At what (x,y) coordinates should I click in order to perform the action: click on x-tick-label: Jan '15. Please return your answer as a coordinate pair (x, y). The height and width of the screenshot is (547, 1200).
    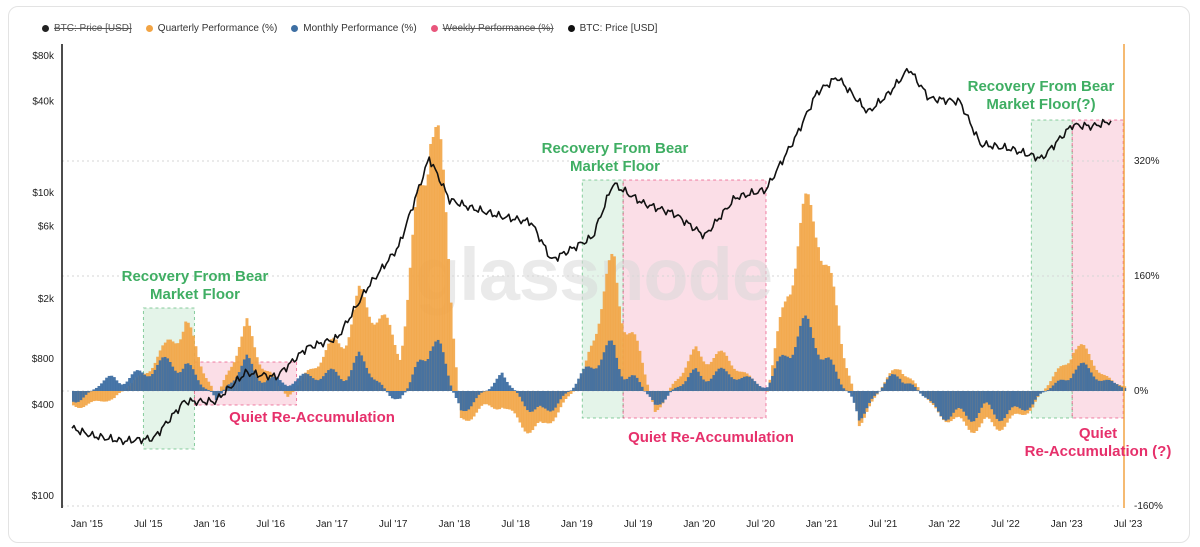
    Looking at the image, I should click on (87, 524).